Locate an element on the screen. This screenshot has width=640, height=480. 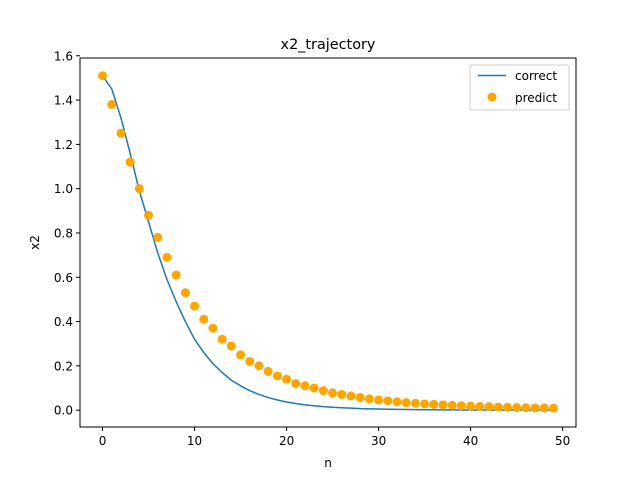
x-tick-label: 30 is located at coordinates (378, 441).